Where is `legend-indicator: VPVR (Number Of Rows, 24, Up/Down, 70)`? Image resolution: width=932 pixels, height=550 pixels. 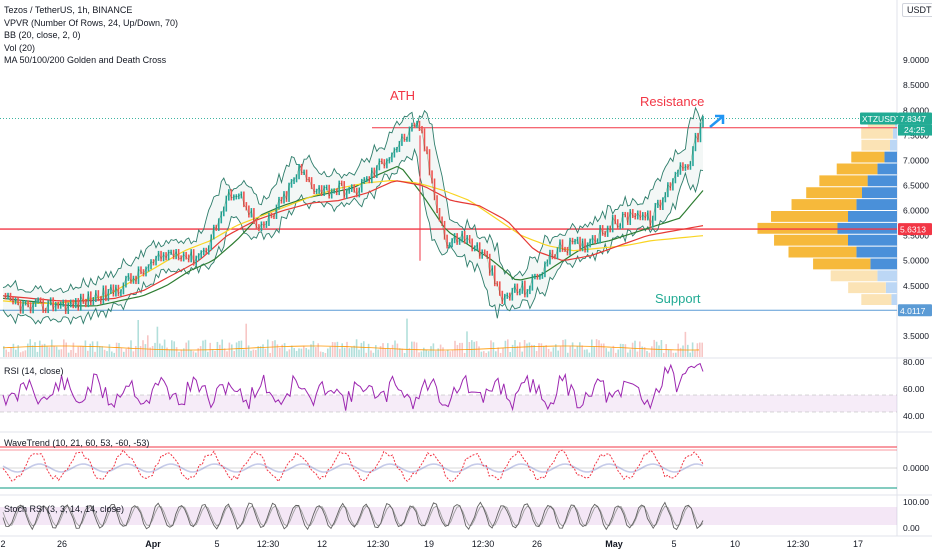 legend-indicator: VPVR (Number Of Rows, 24, Up/Down, 70) is located at coordinates (91, 22).